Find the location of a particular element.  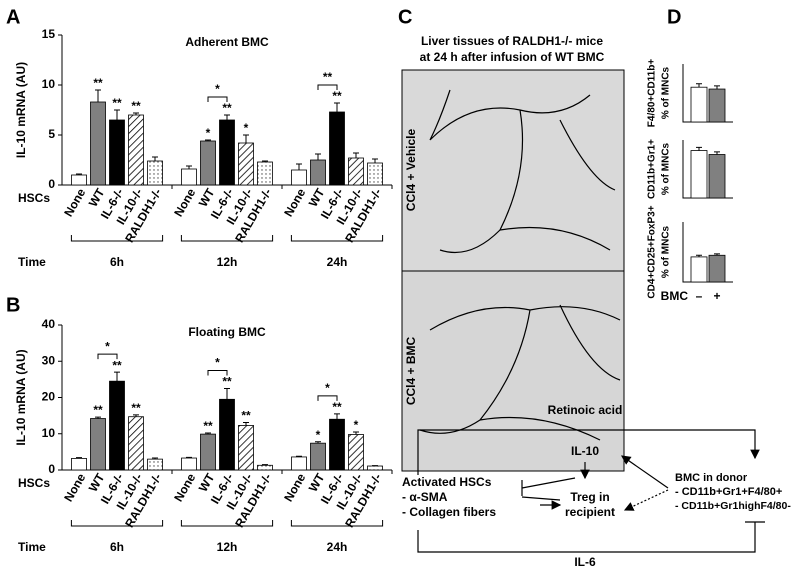

y-tick-label: 15 is located at coordinates (49, 34).